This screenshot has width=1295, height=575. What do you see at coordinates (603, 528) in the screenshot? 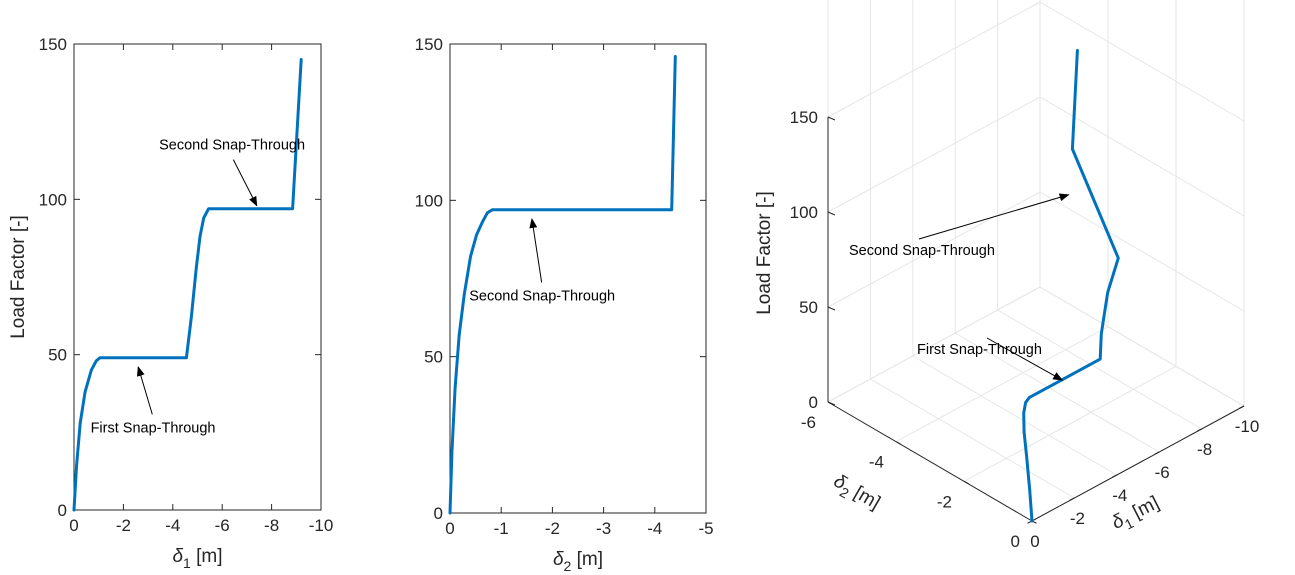
I see `x-tick-label: -3` at bounding box center [603, 528].